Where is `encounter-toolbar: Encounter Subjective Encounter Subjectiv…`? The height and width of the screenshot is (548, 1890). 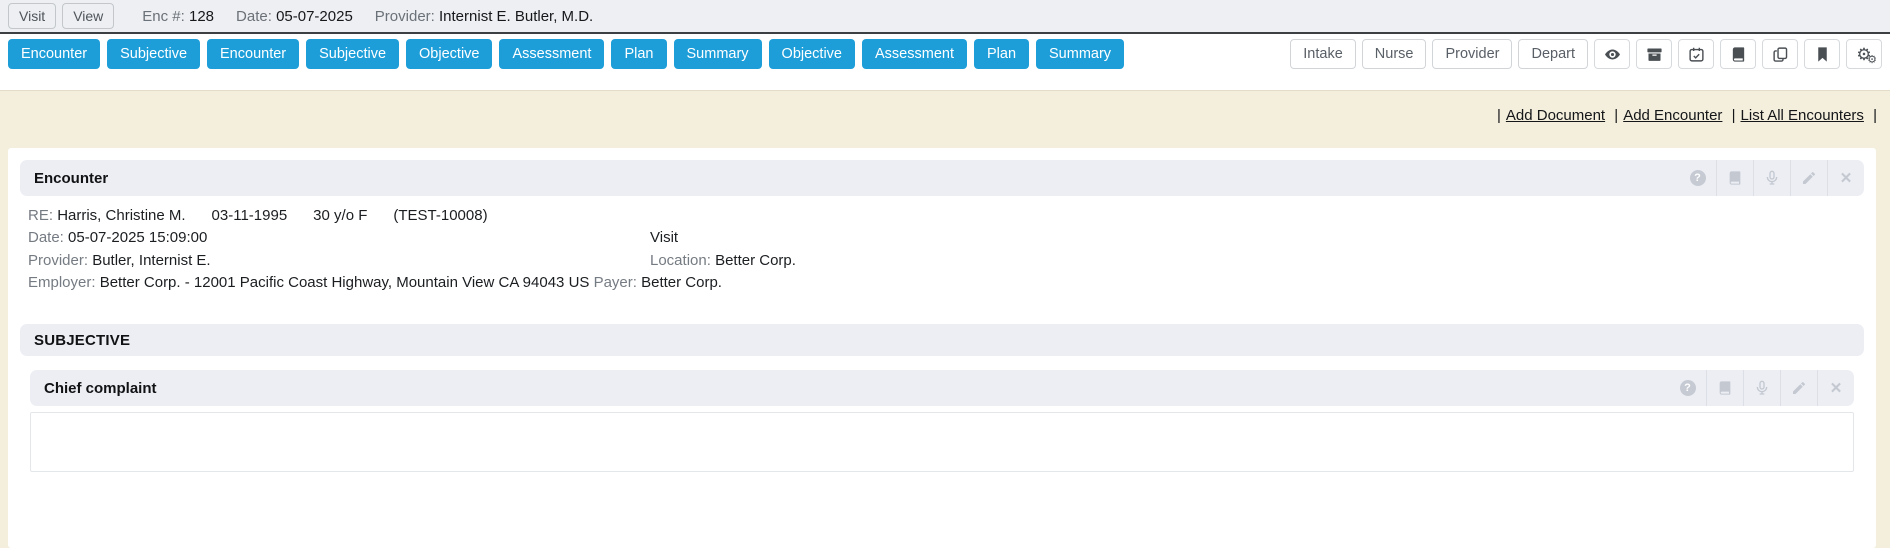
encounter-toolbar: Encounter Subjective Encounter Subjectiv… is located at coordinates (945, 62).